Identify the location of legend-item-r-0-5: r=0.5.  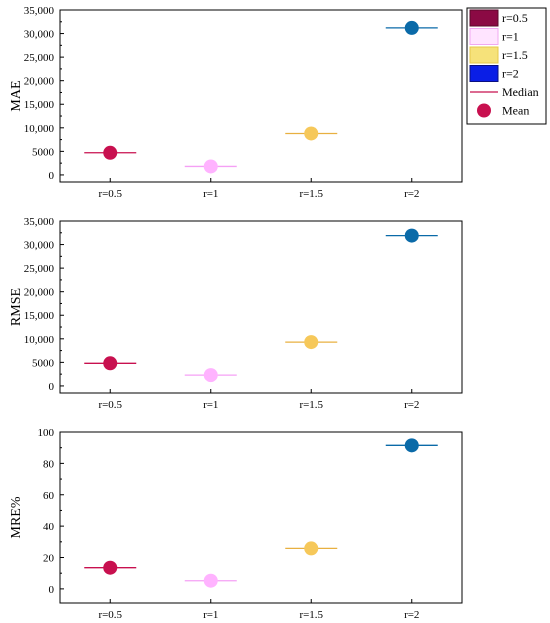
(498, 18).